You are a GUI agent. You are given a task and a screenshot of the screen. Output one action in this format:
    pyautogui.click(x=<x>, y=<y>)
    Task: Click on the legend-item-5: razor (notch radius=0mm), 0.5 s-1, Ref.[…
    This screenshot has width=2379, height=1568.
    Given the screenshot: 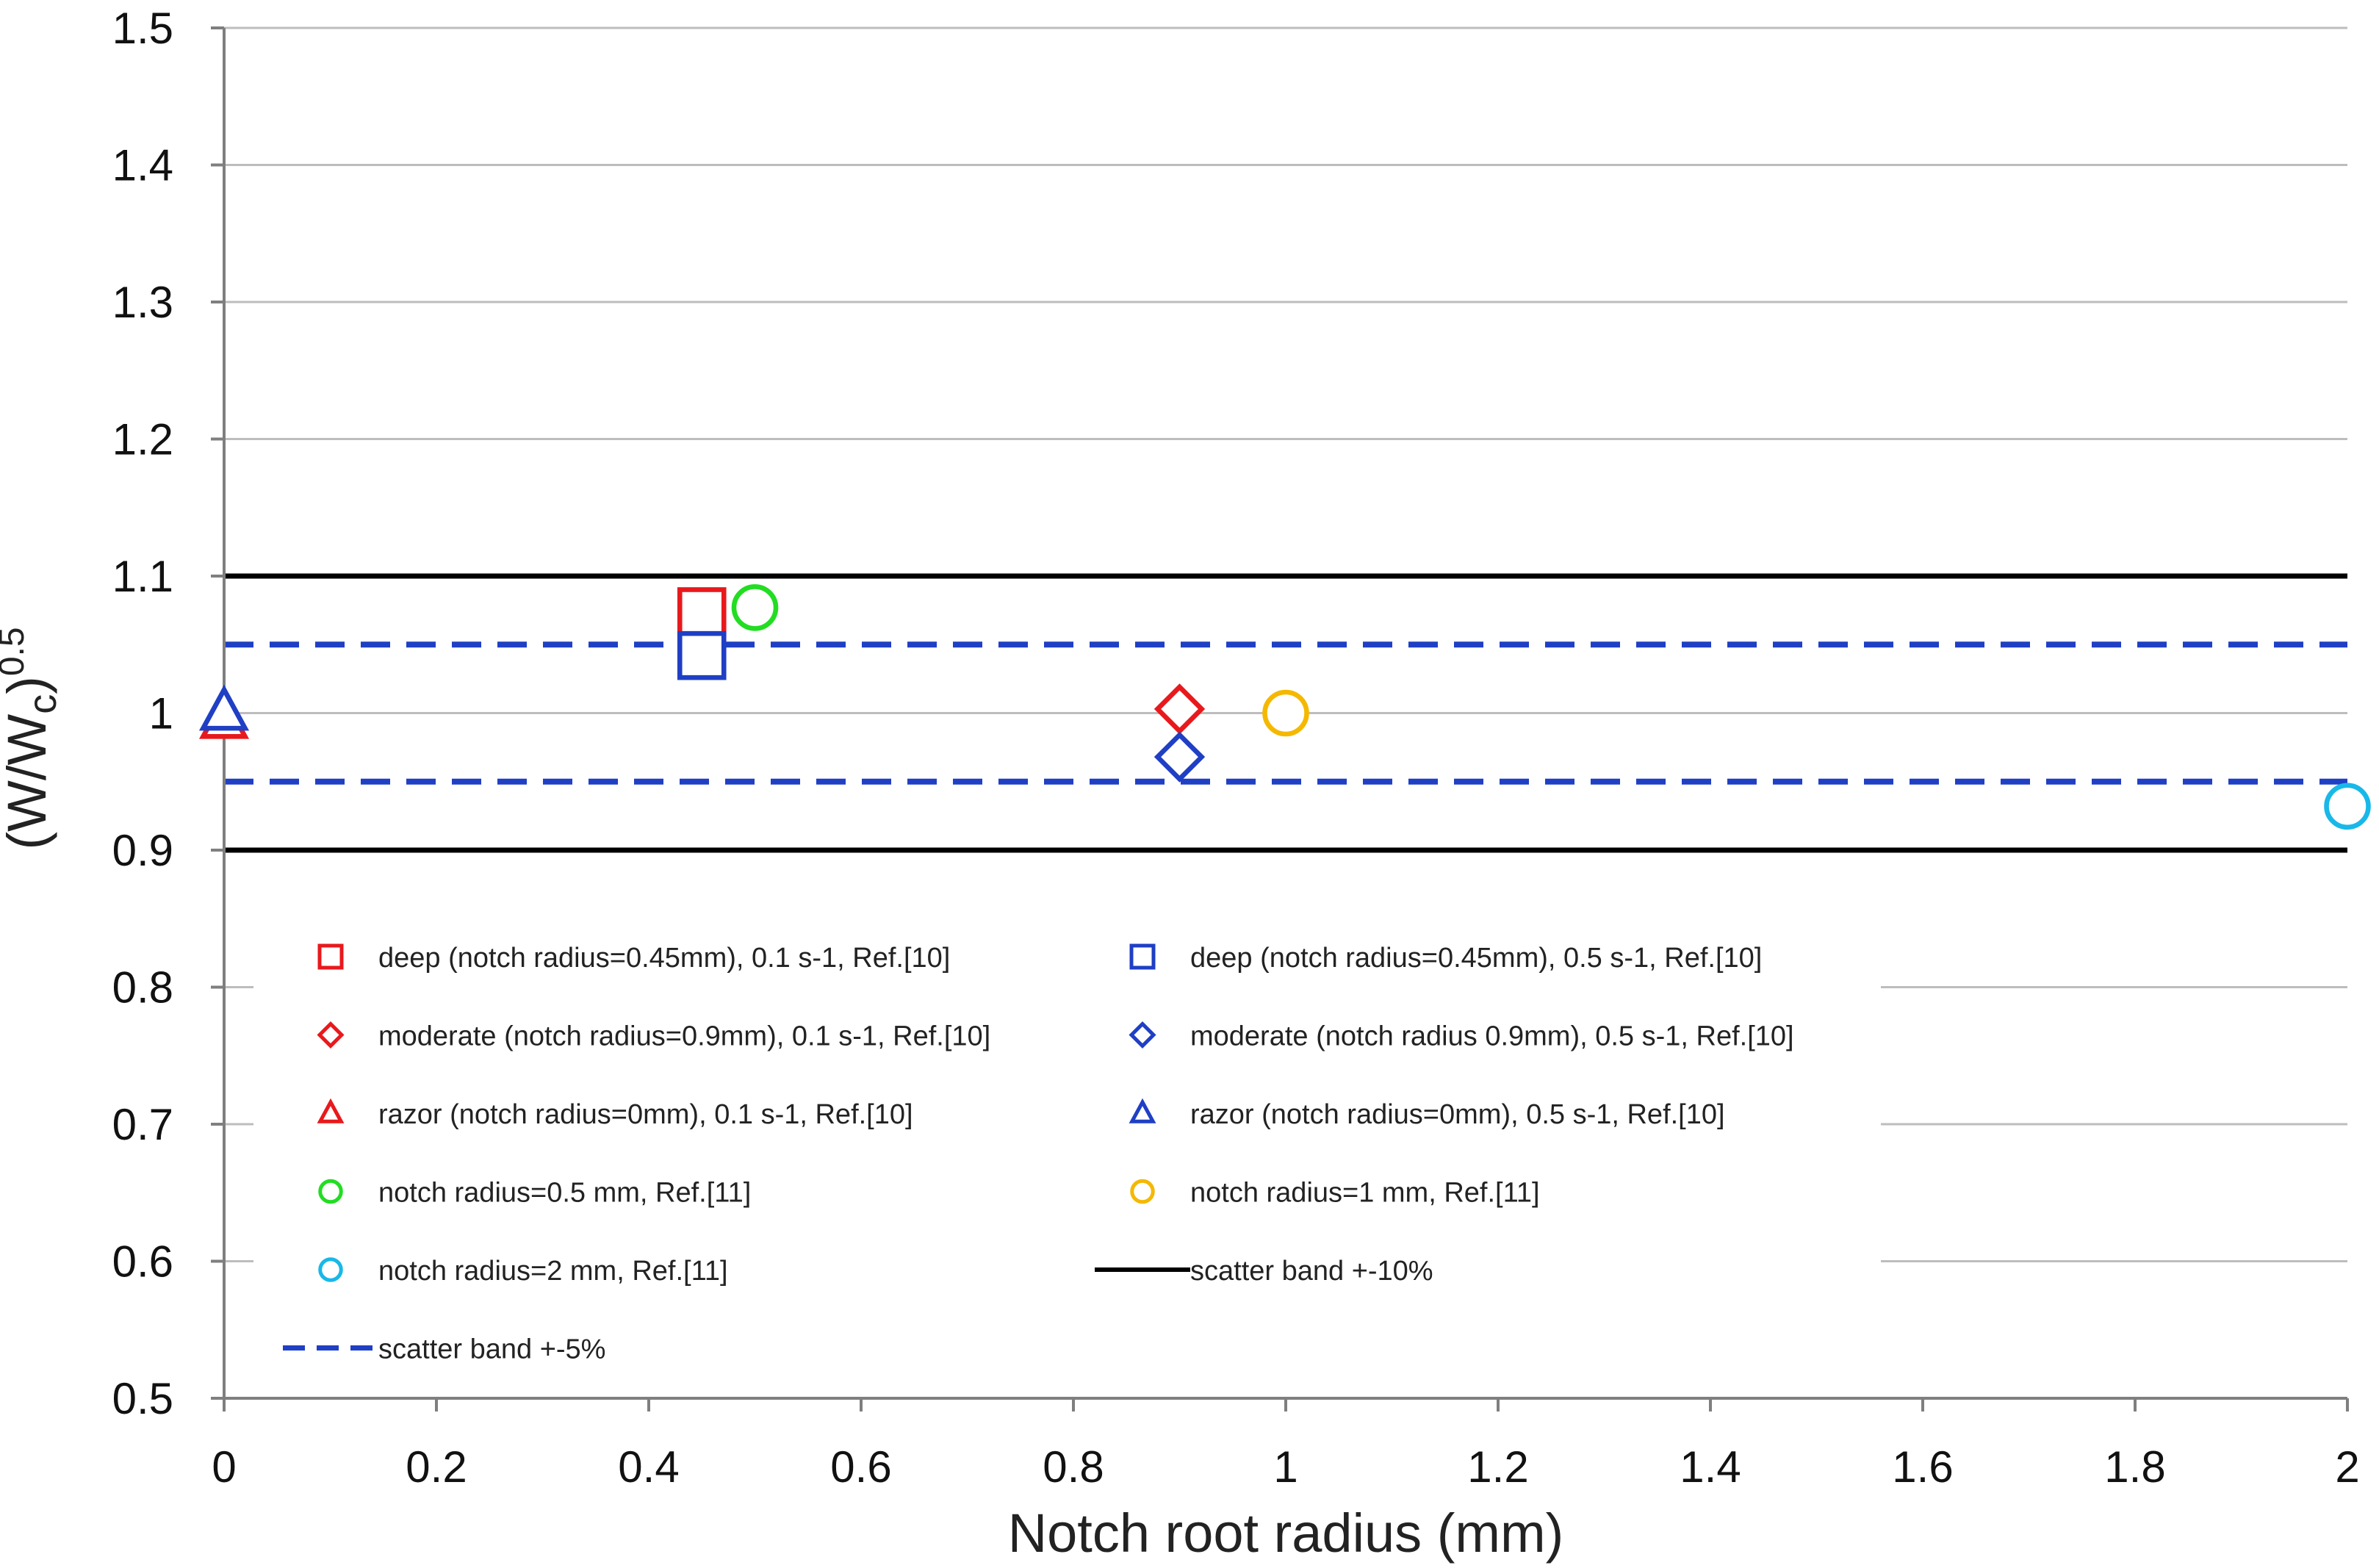 What is the action you would take?
    pyautogui.click(x=1427, y=1114)
    